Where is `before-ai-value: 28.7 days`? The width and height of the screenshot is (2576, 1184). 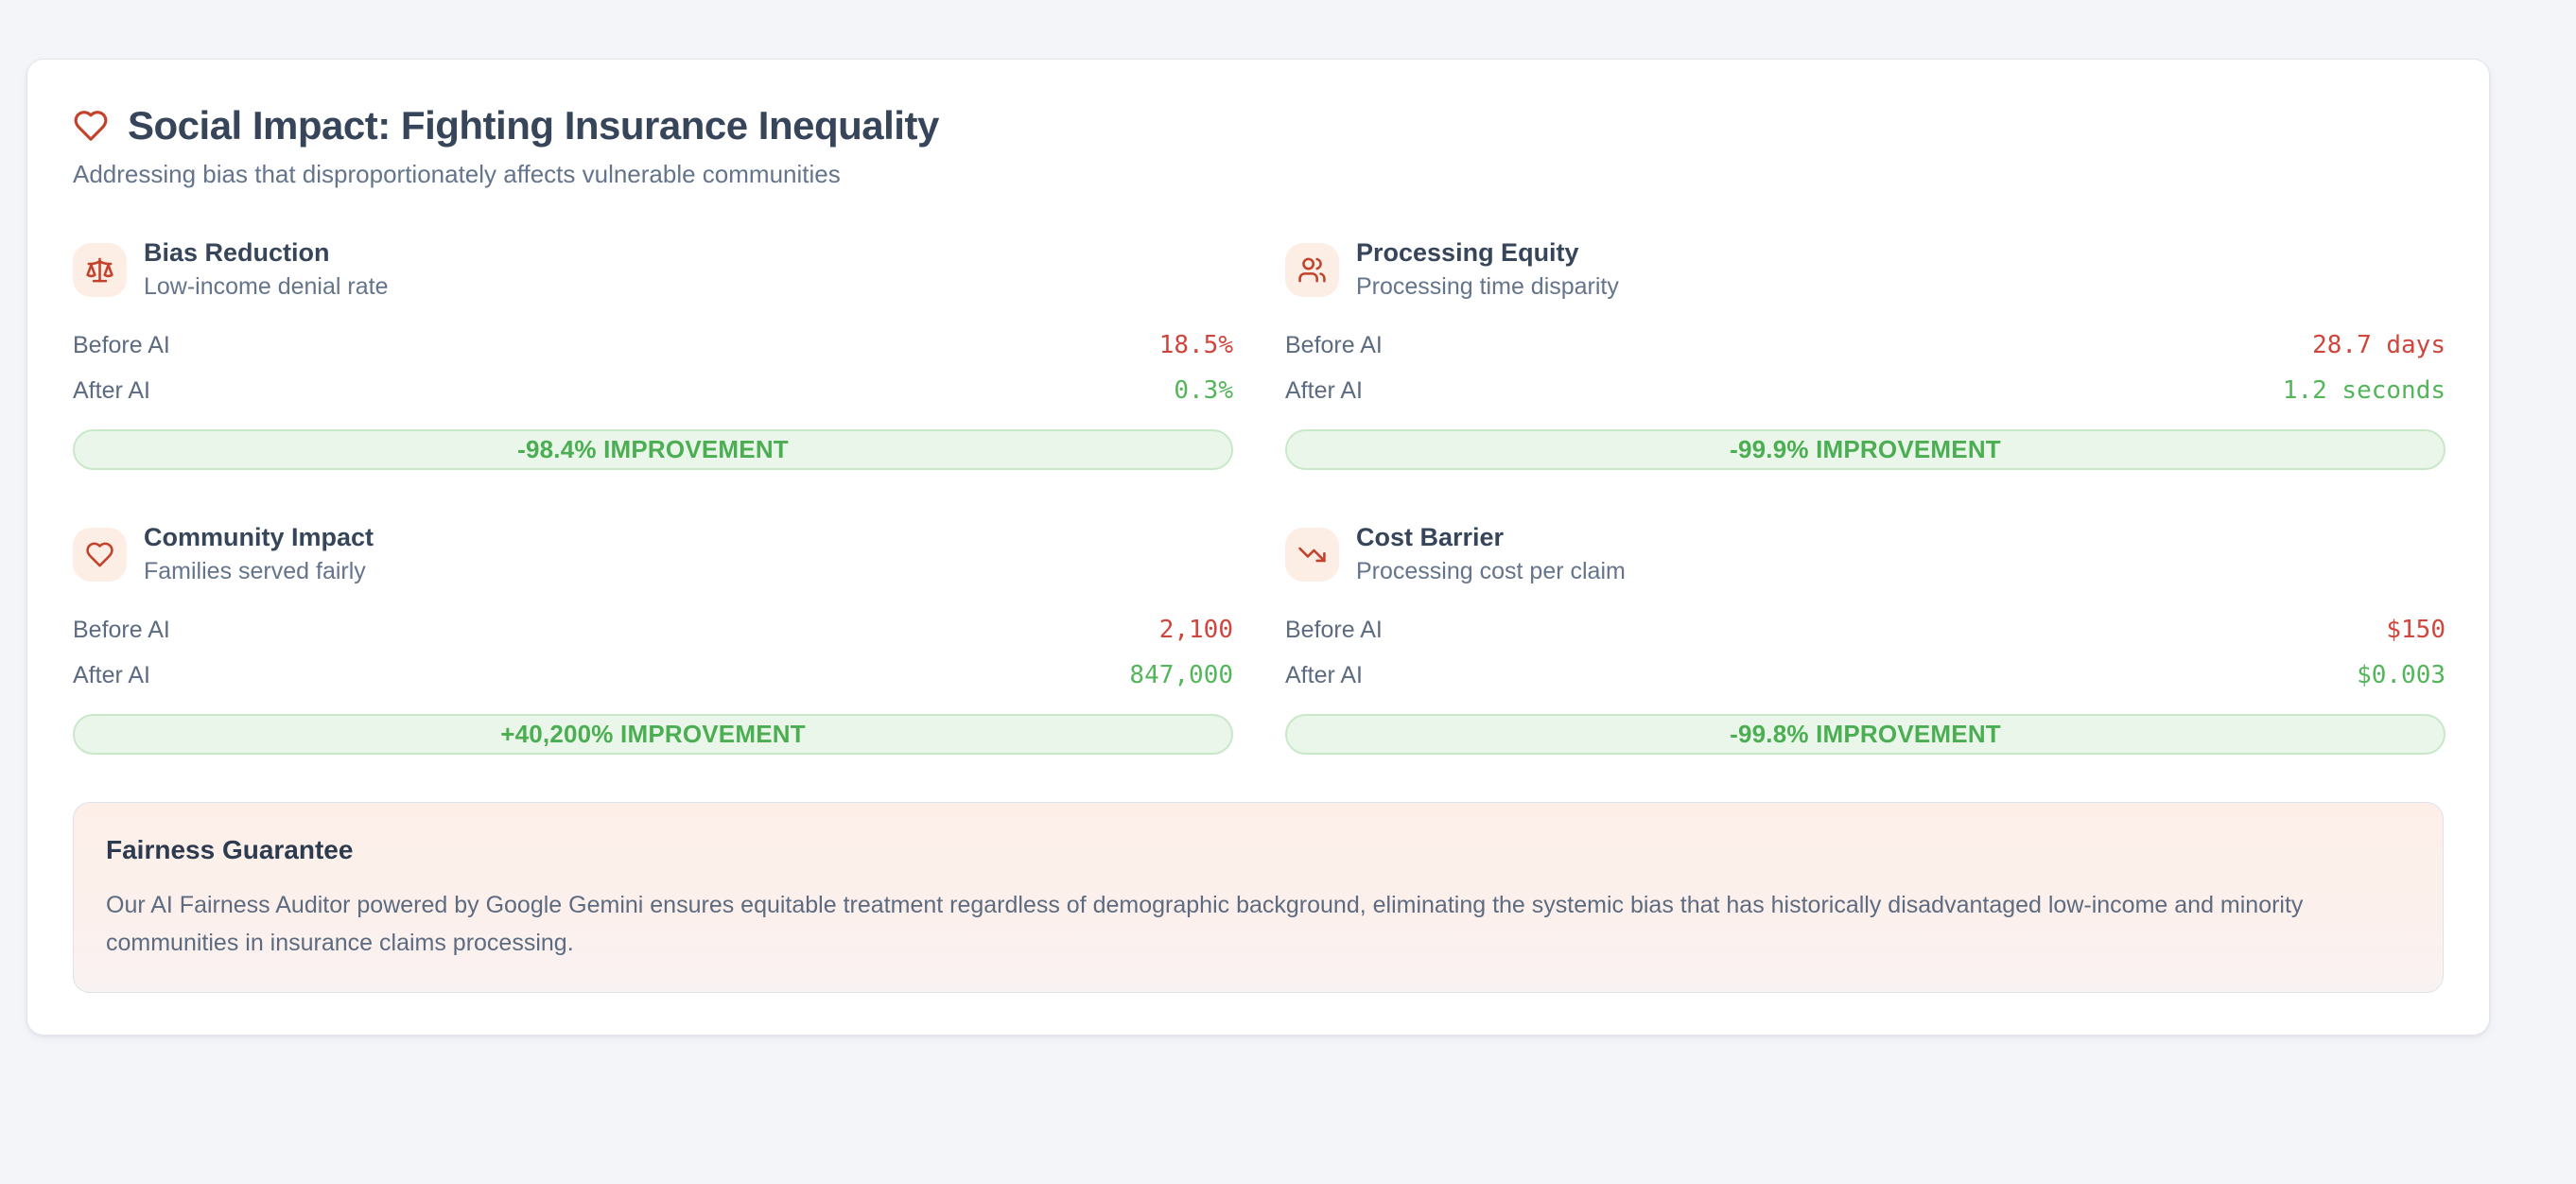 before-ai-value: 28.7 days is located at coordinates (2378, 345).